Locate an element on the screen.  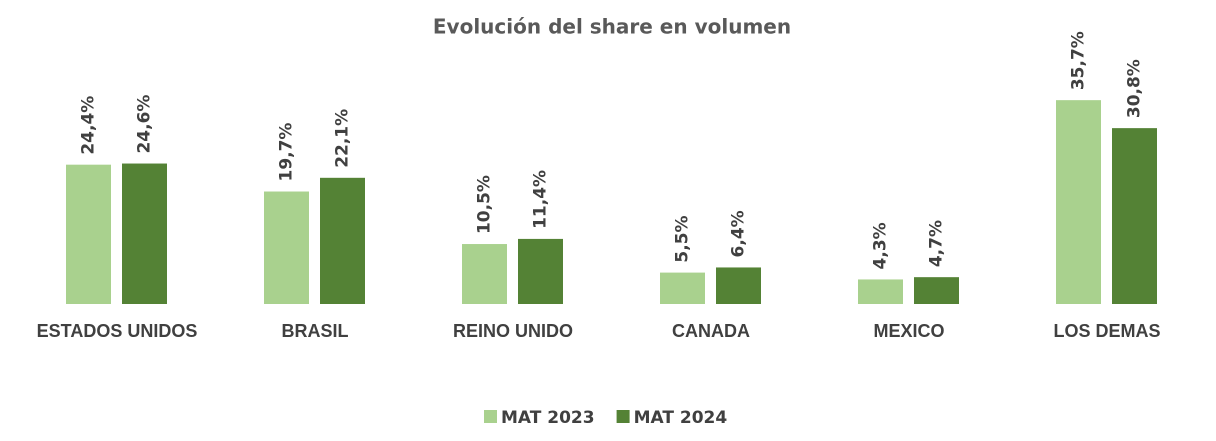
x-tick-label: BRASIL is located at coordinates (315, 331).